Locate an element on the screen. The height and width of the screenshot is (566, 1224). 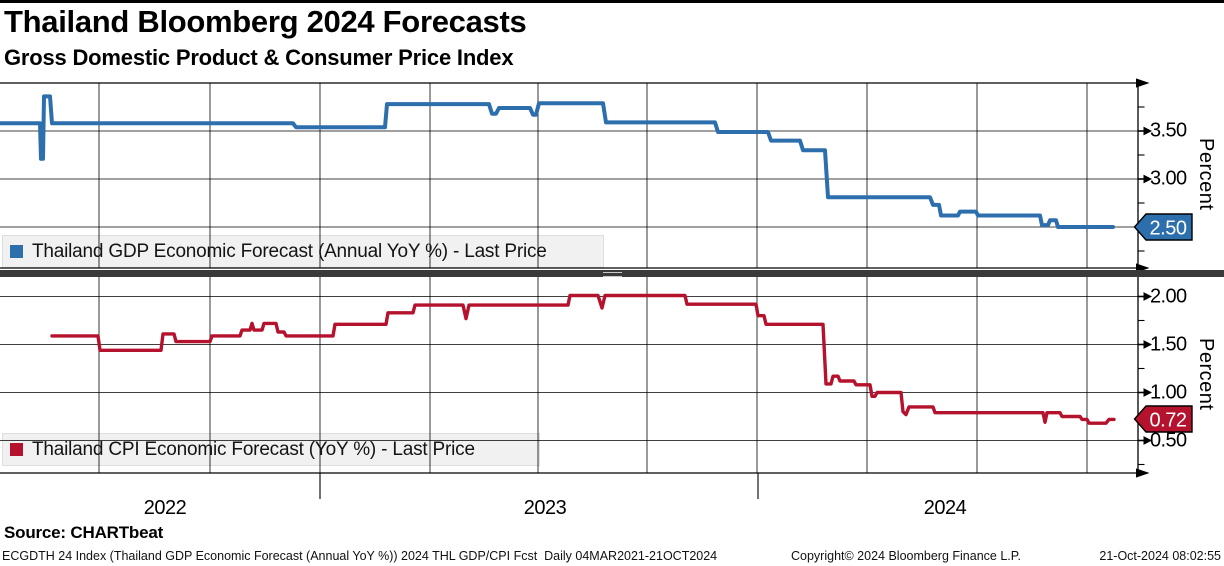
cpi-legend-band is located at coordinates (271, 449).